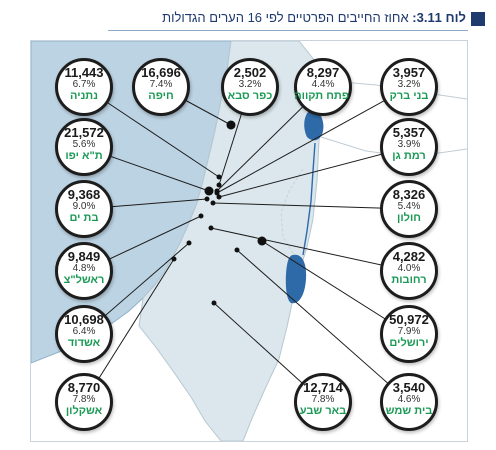 The image size is (496, 450). I want to click on city-callout-ashdod: 10,698 6.4% אשדוד, so click(84, 334).